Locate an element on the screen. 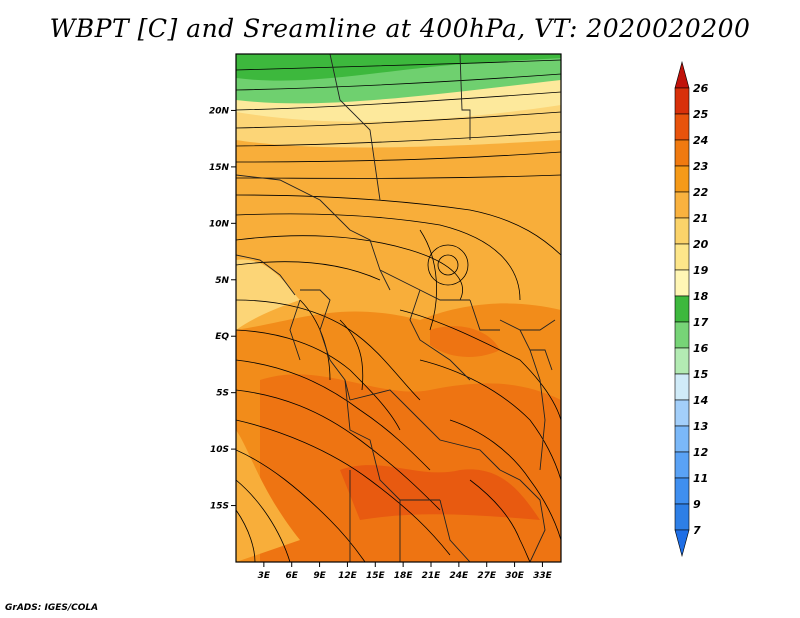  colorbar-label: 23 is located at coordinates (701, 166).